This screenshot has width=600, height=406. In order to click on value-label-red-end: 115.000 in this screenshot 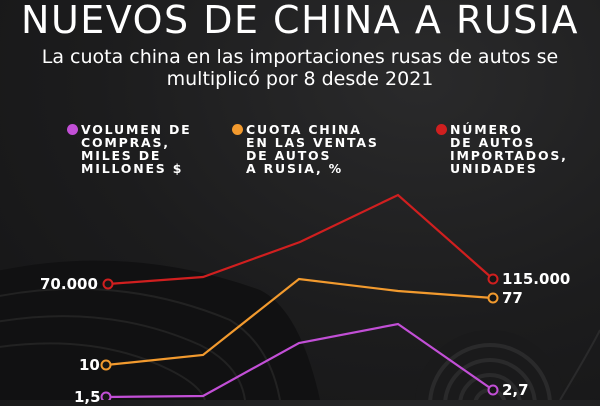, I will do `click(536, 279)`.